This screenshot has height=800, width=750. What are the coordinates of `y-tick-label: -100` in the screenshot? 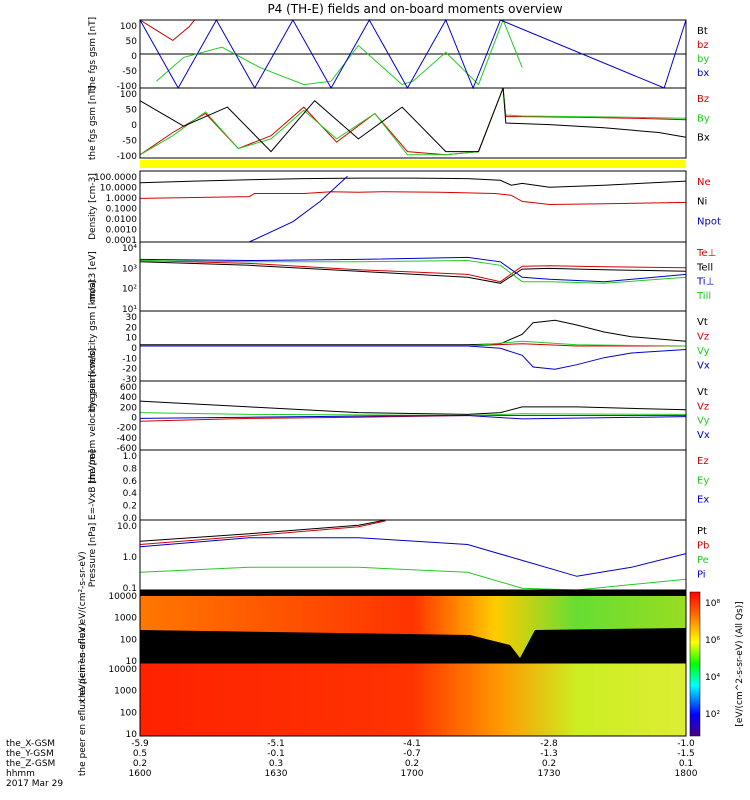 It's located at (127, 157).